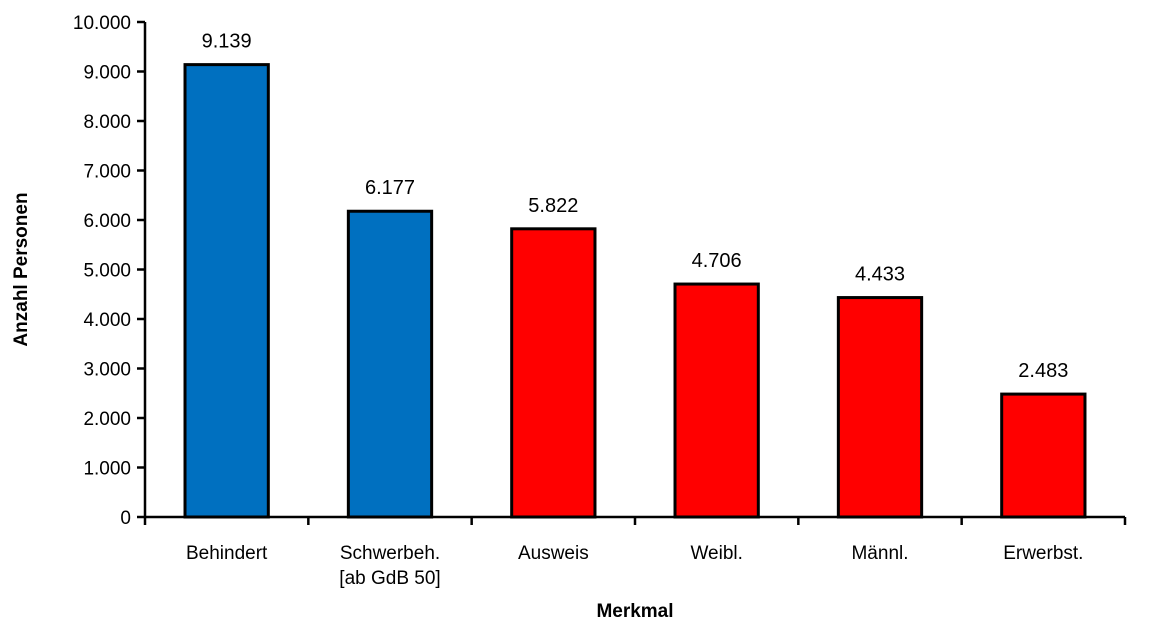 This screenshot has width=1150, height=634. What do you see at coordinates (21, 269) in the screenshot?
I see `y-axis-title: Anzahl Personen` at bounding box center [21, 269].